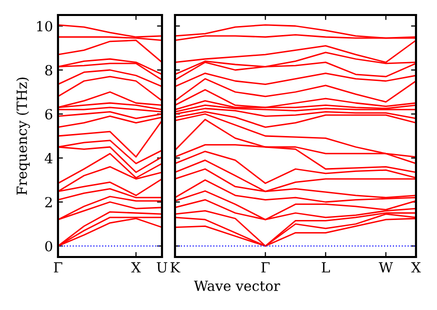  Describe the element at coordinates (162, 267) in the screenshot. I see `x-tick-label: U` at that location.